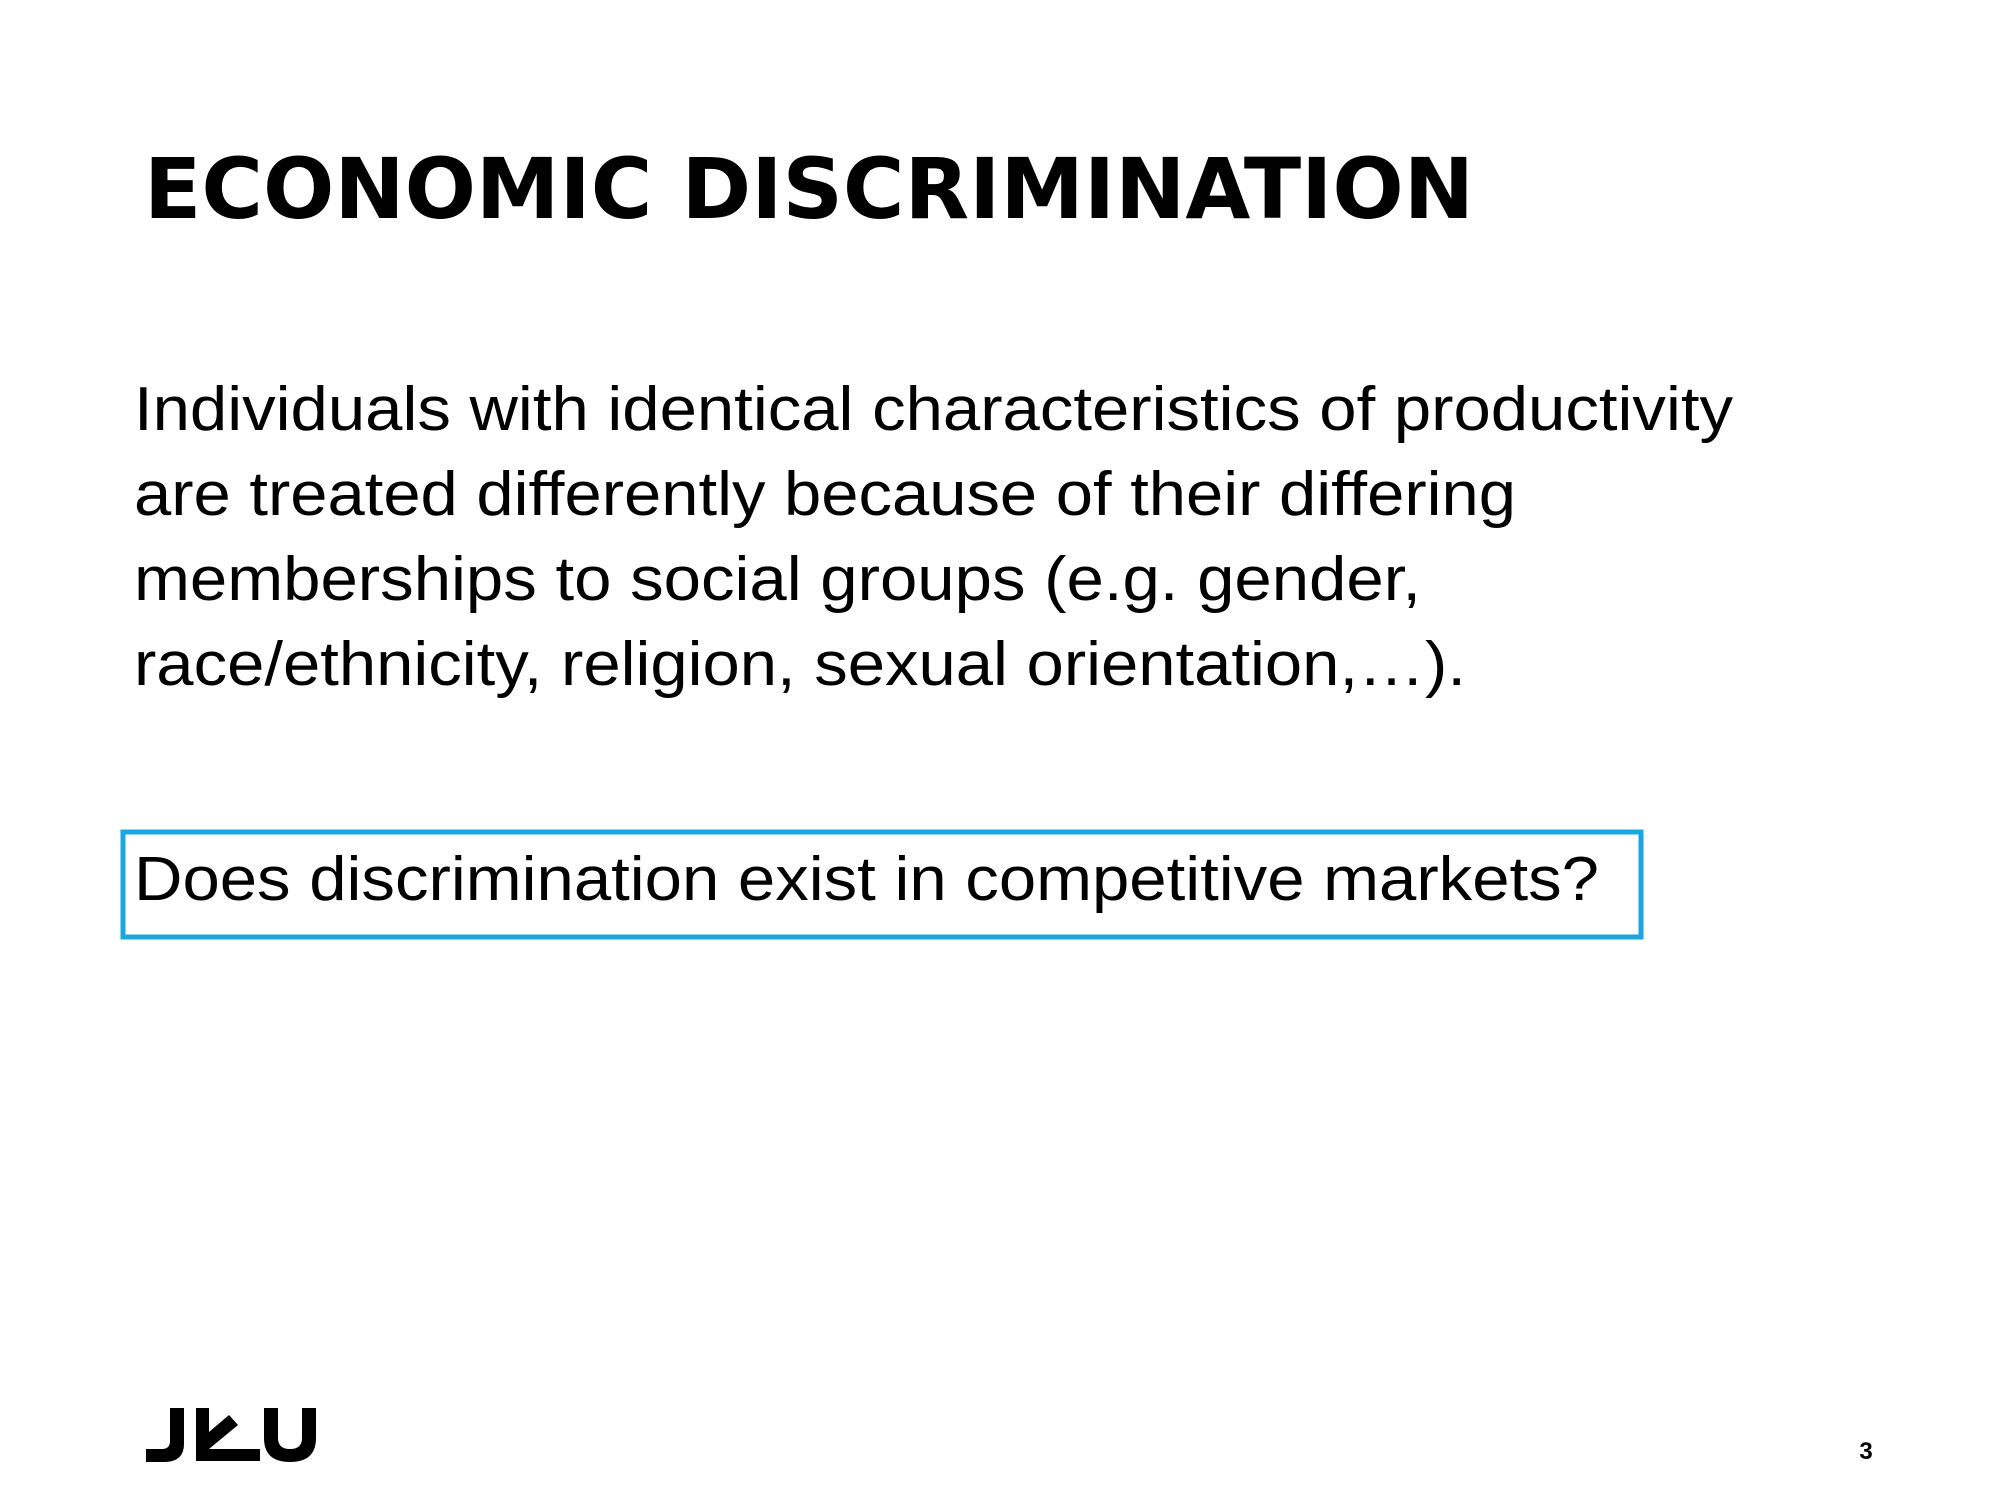 This screenshot has height=1500, width=2000. Describe the element at coordinates (228, 1434) in the screenshot. I see `logo-k` at that location.